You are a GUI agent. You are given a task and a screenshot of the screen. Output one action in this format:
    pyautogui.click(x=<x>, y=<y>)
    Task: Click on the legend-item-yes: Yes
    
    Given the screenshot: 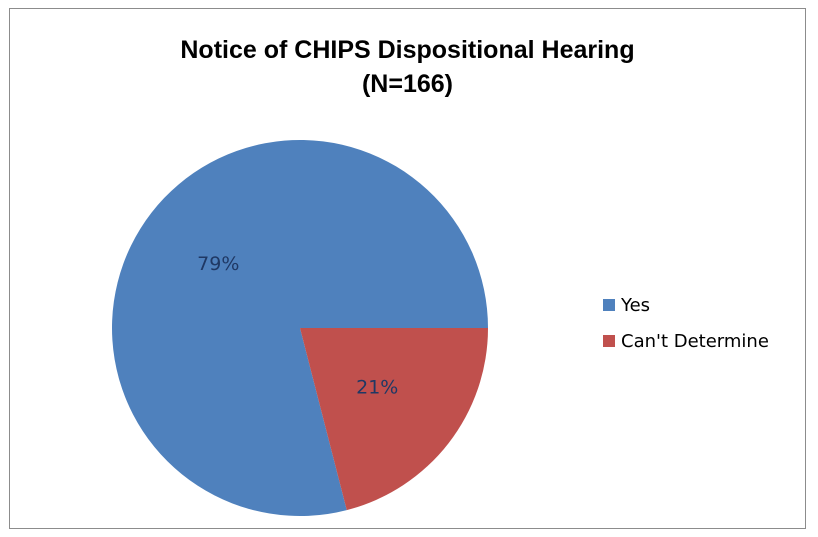 What is the action you would take?
    pyautogui.click(x=686, y=305)
    